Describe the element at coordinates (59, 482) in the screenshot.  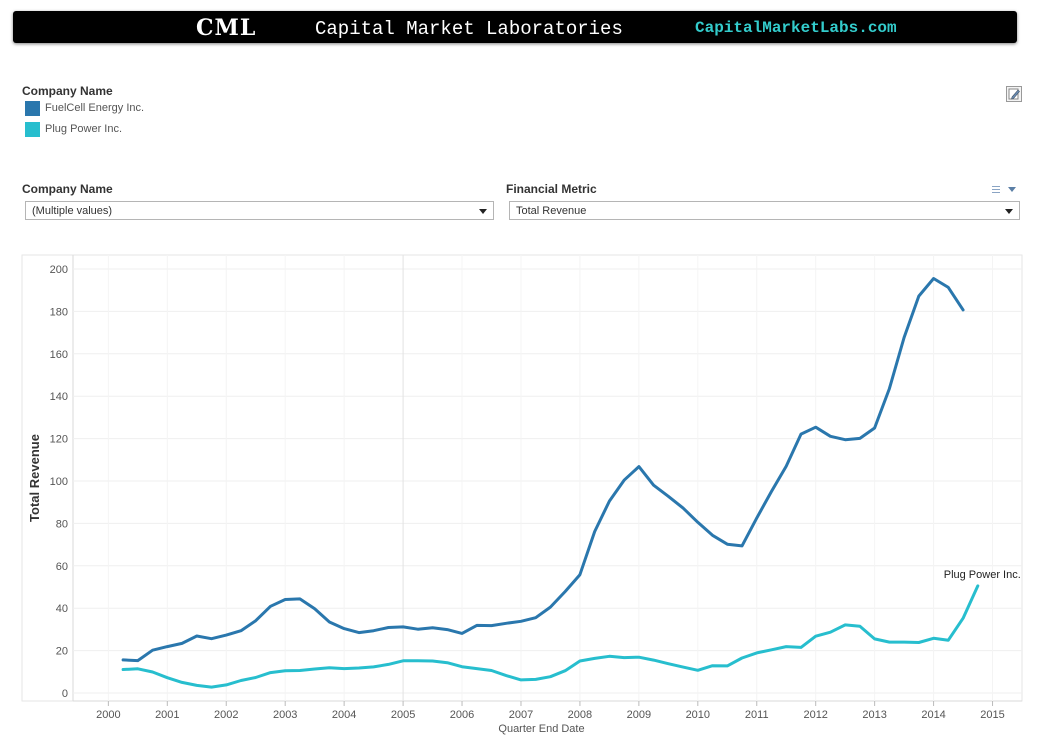
I see `y-tick-label: 100` at that location.